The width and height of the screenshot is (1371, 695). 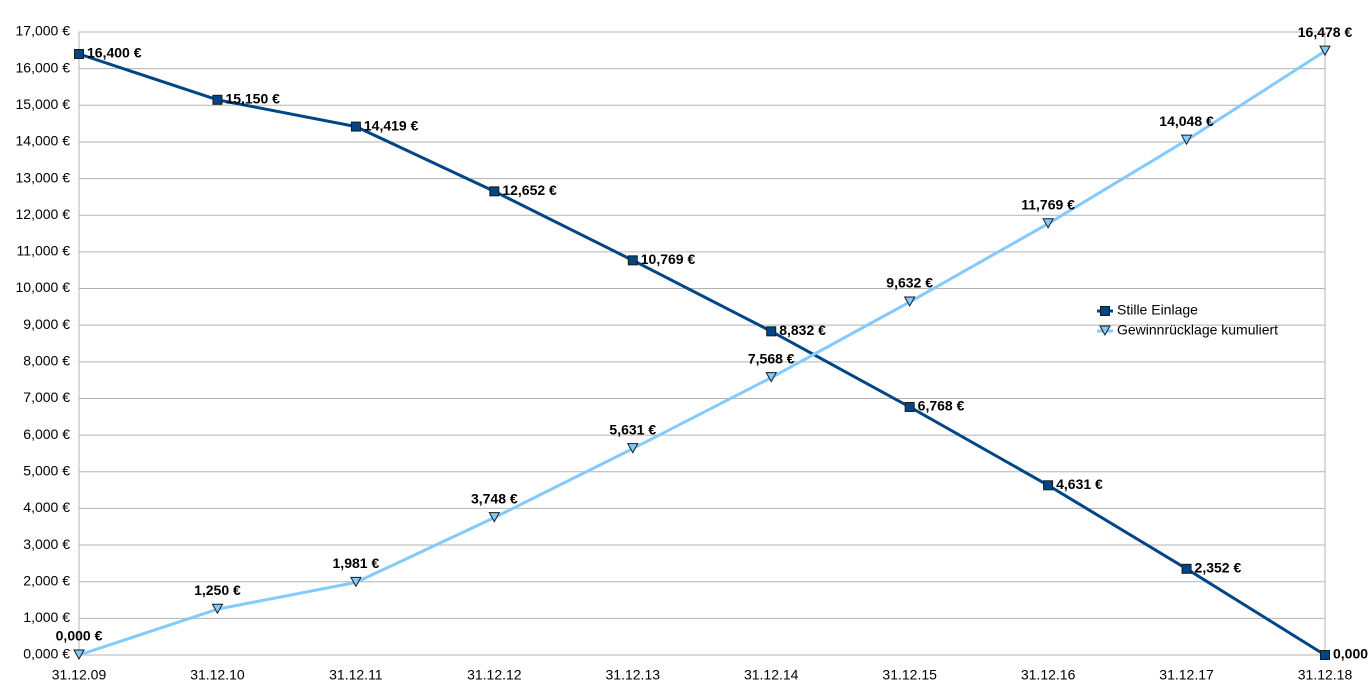 What do you see at coordinates (1197, 330) in the screenshot?
I see `legend-label: Gewinnrücklage kumuliert` at bounding box center [1197, 330].